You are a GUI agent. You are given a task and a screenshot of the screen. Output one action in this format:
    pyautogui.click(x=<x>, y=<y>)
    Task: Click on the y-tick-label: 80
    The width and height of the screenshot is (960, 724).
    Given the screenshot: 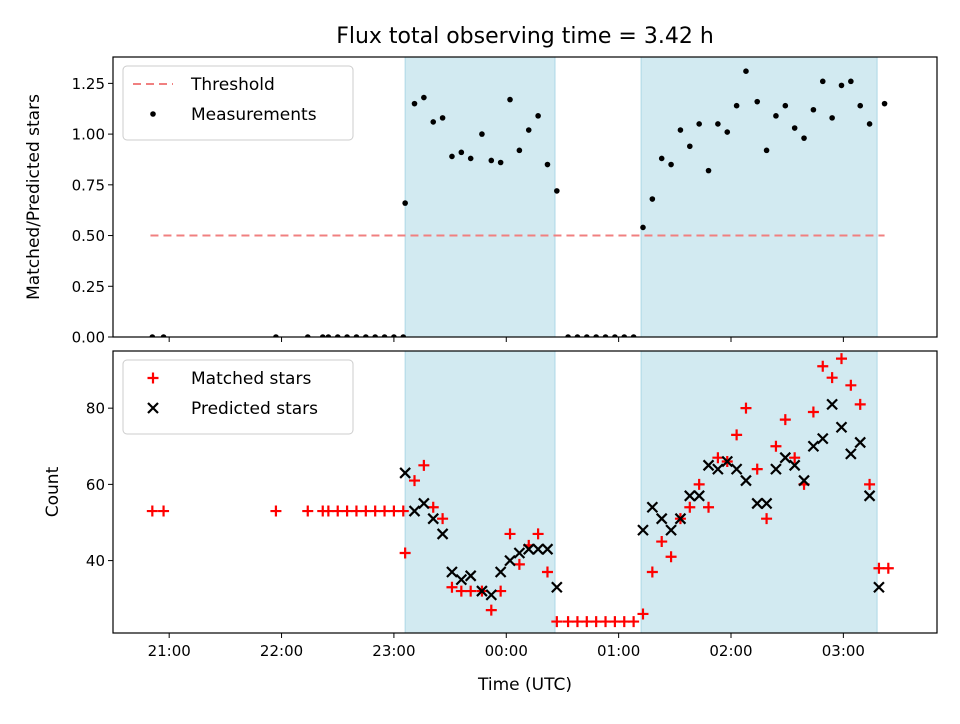 What is the action you would take?
    pyautogui.click(x=95, y=409)
    